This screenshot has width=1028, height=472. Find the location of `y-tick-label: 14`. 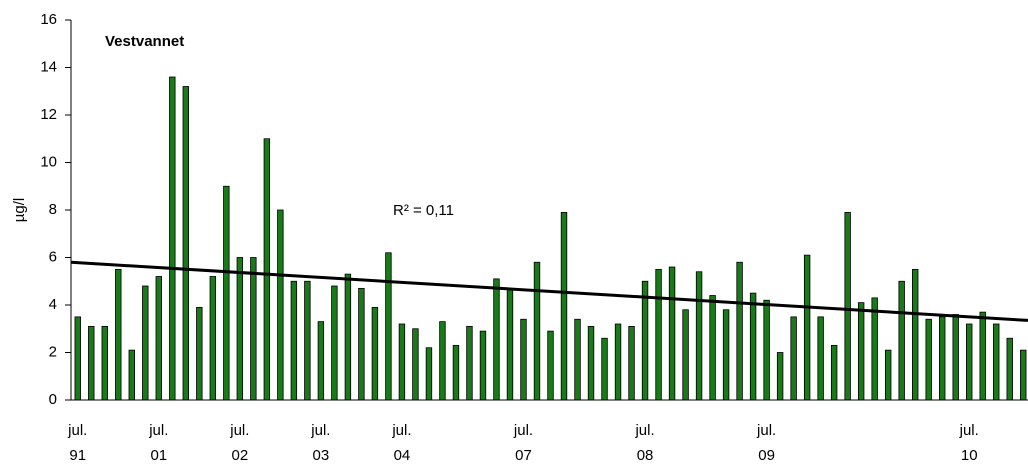

y-tick-label: 14 is located at coordinates (48, 66).